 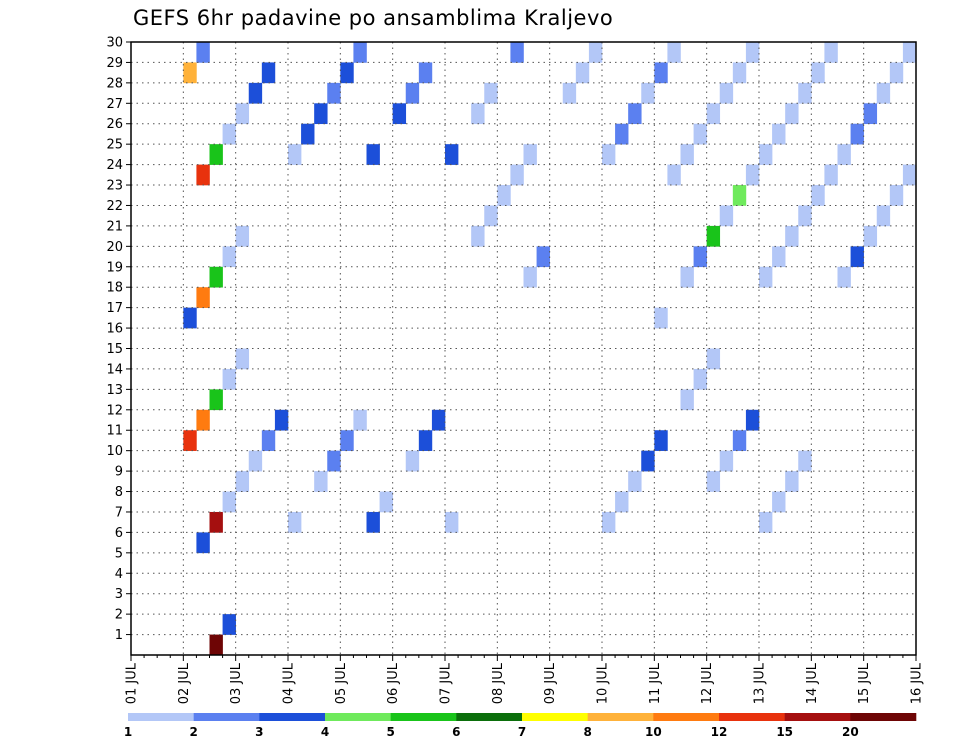 What do you see at coordinates (760, 683) in the screenshot?
I see `x-tick-label: 13 JUL` at bounding box center [760, 683].